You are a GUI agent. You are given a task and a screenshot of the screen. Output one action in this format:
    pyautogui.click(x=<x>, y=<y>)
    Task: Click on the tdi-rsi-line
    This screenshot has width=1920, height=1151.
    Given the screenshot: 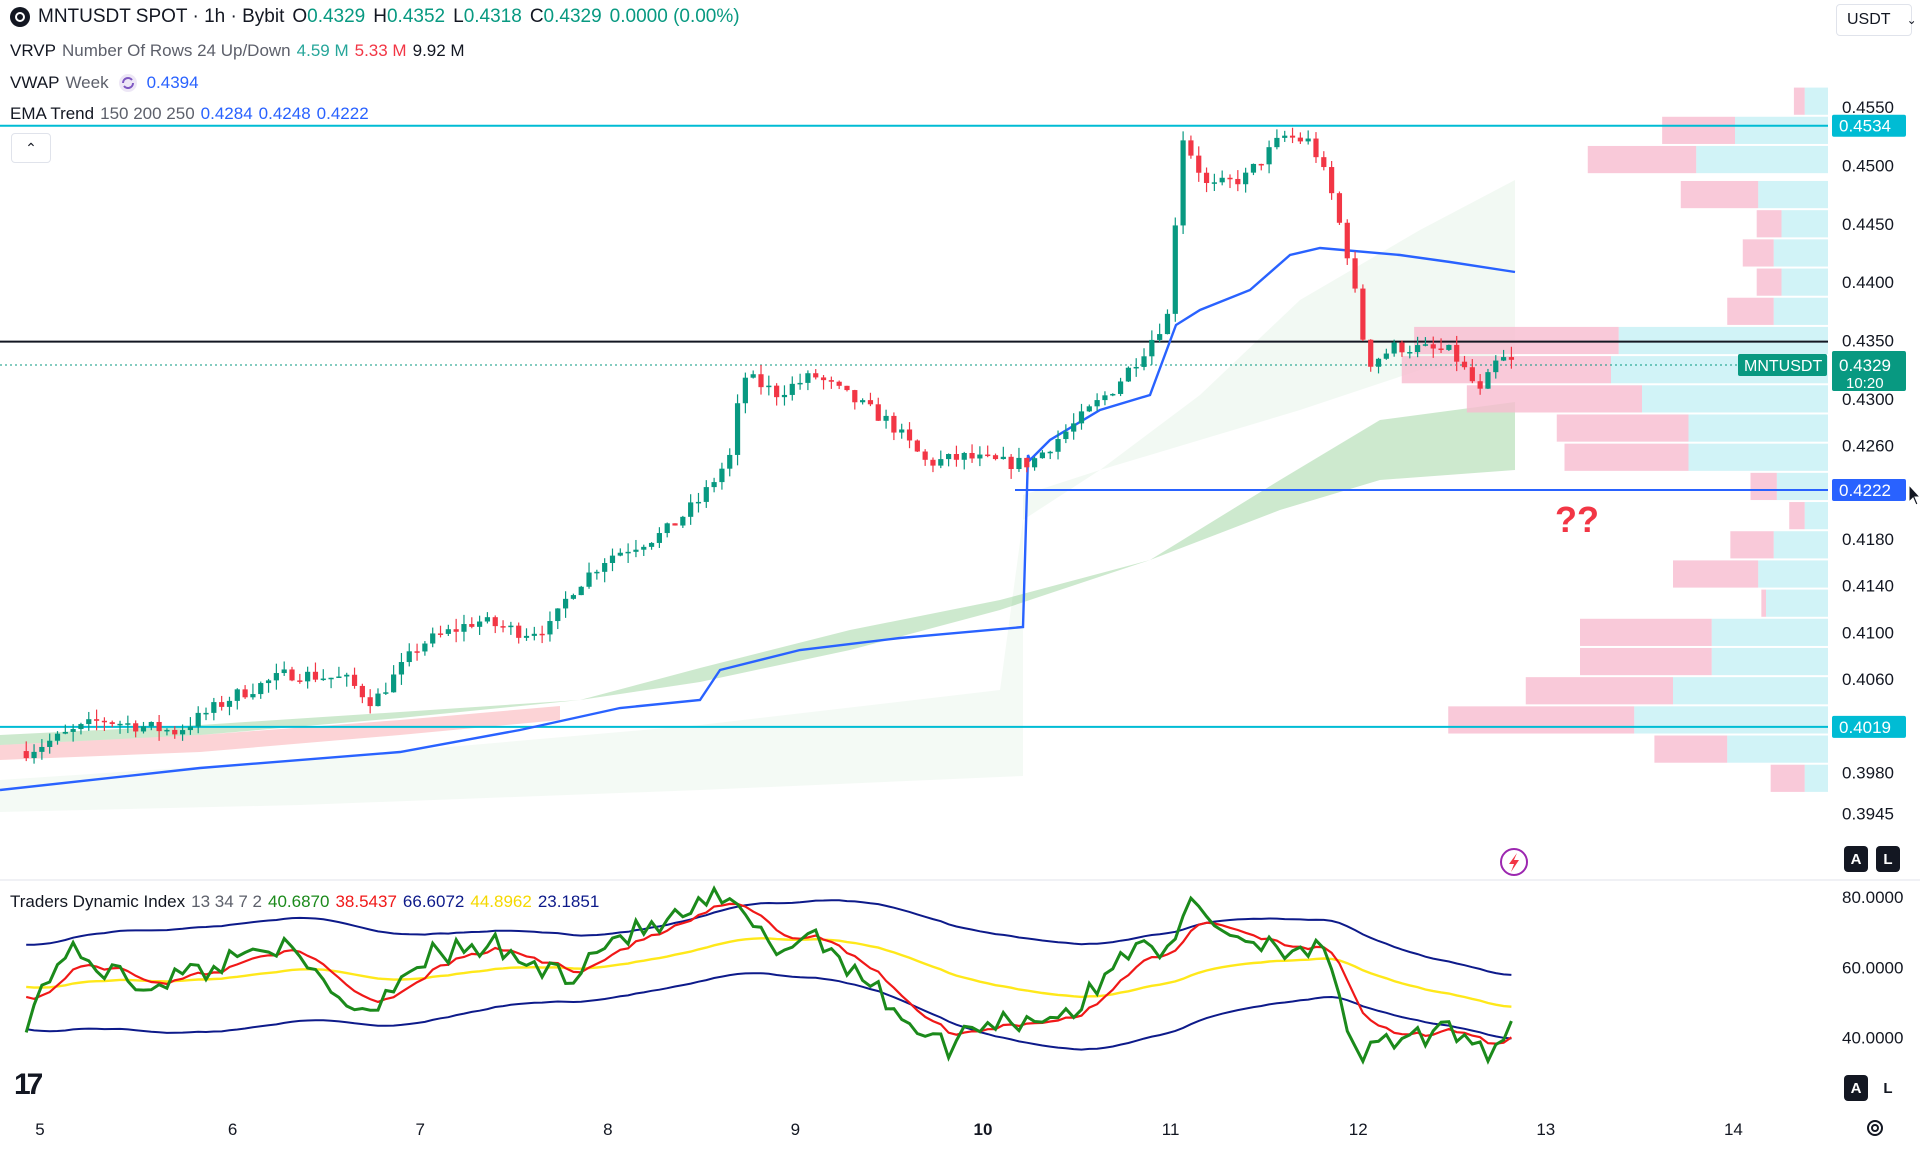 What is the action you would take?
    pyautogui.click(x=768, y=975)
    